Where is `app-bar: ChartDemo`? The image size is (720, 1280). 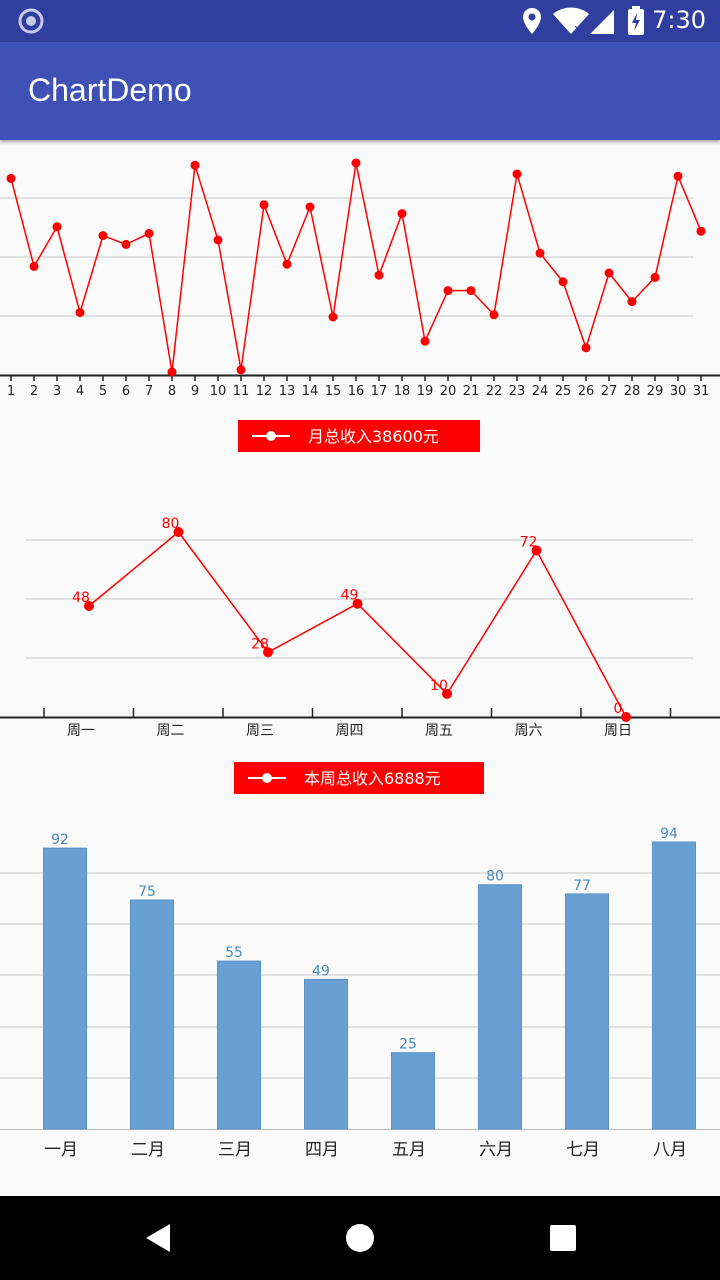
app-bar: ChartDemo is located at coordinates (360, 91).